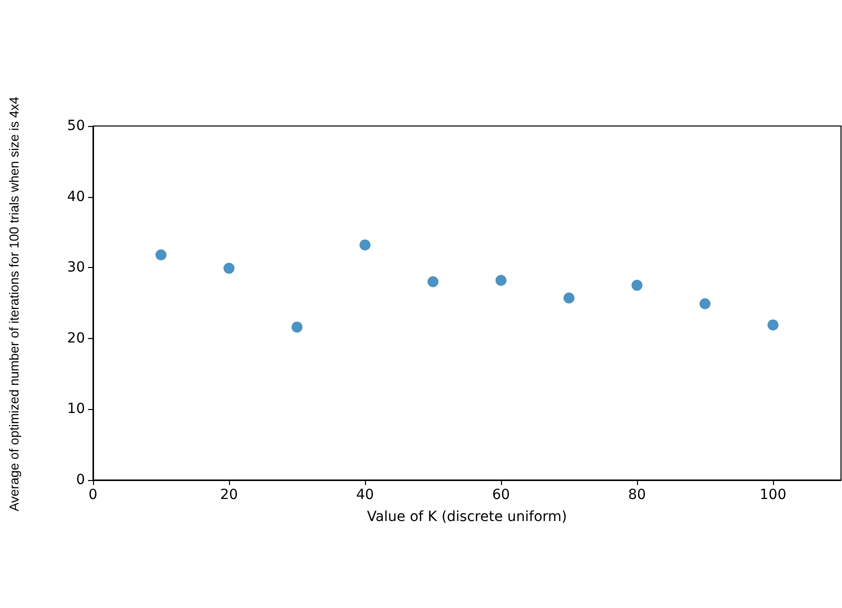 The image size is (842, 608). I want to click on y-tick-label: 10, so click(76, 409).